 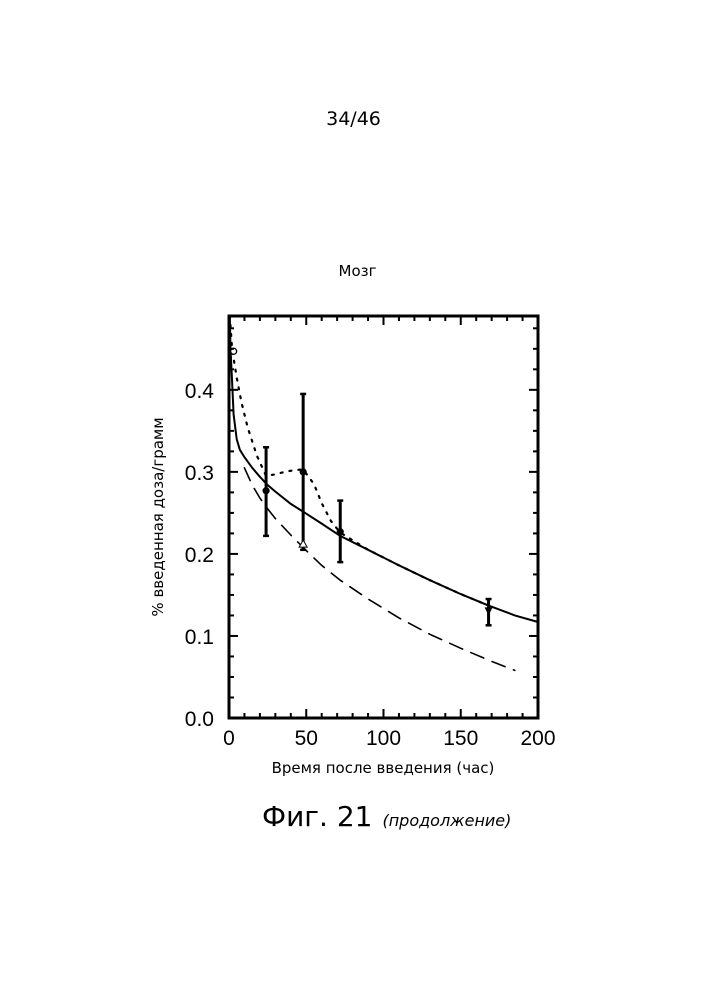 What do you see at coordinates (199, 555) in the screenshot?
I see `y-tick-label: 0.2` at bounding box center [199, 555].